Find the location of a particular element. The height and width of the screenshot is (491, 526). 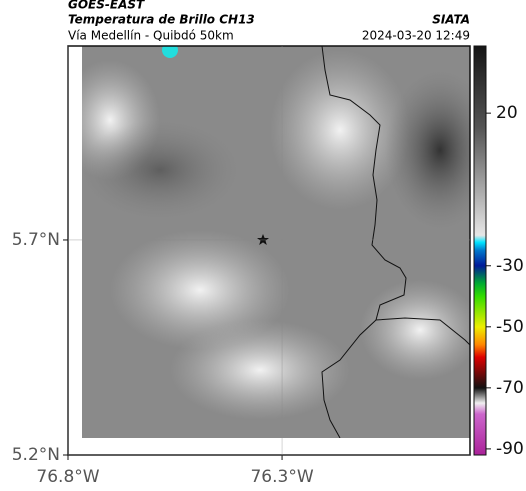

colorbar is located at coordinates (480, 250).